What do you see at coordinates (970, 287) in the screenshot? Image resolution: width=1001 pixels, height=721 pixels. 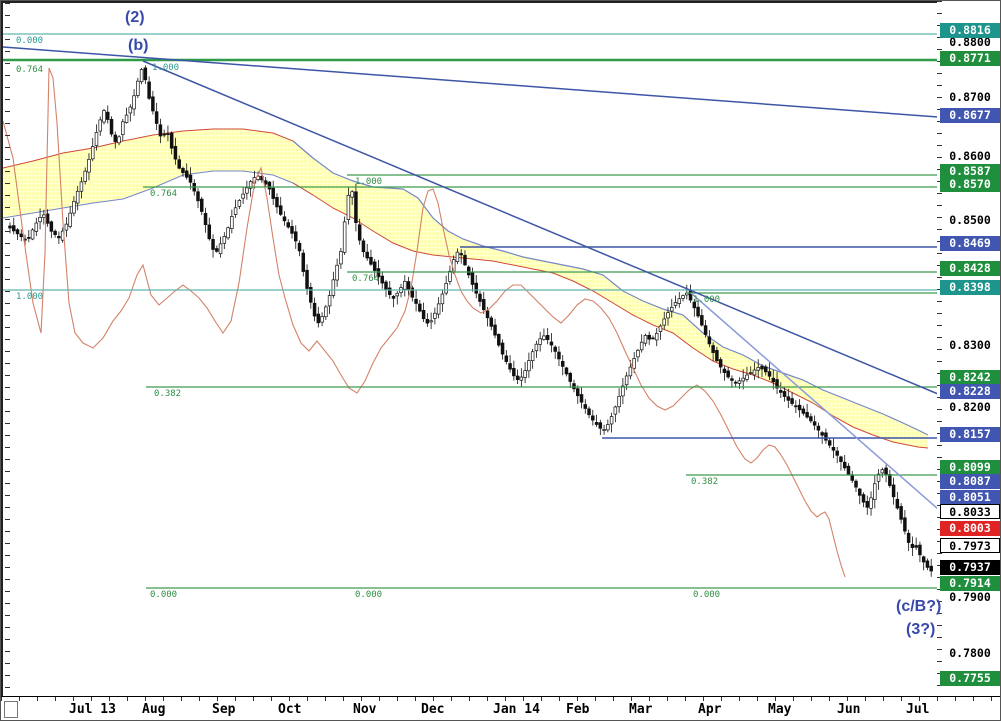 I see `price-scale-label: 0.8398` at bounding box center [970, 287].